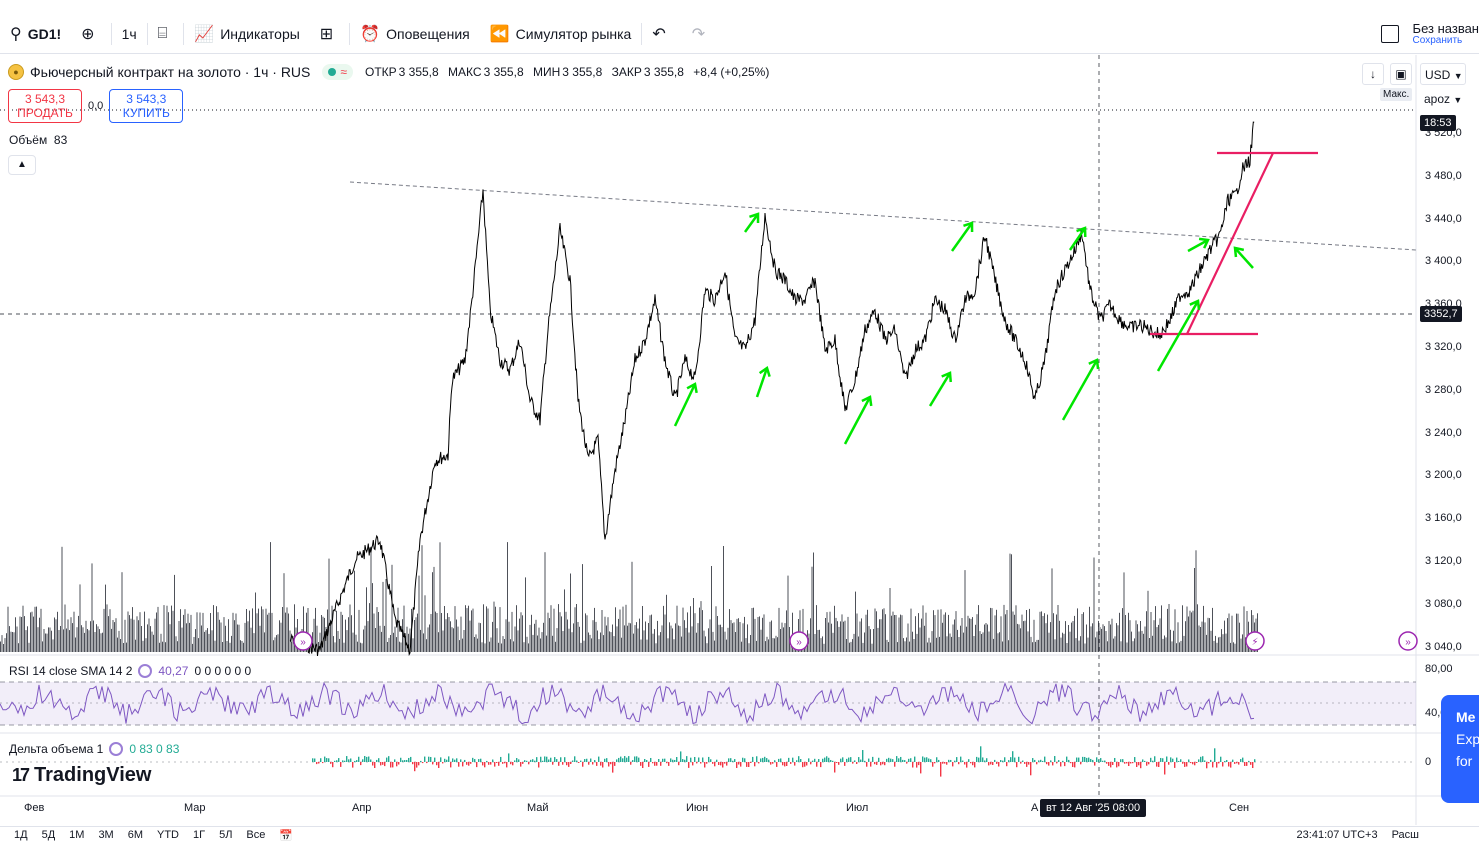  What do you see at coordinates (1373, 74) in the screenshot?
I see `download-button: ↓` at bounding box center [1373, 74].